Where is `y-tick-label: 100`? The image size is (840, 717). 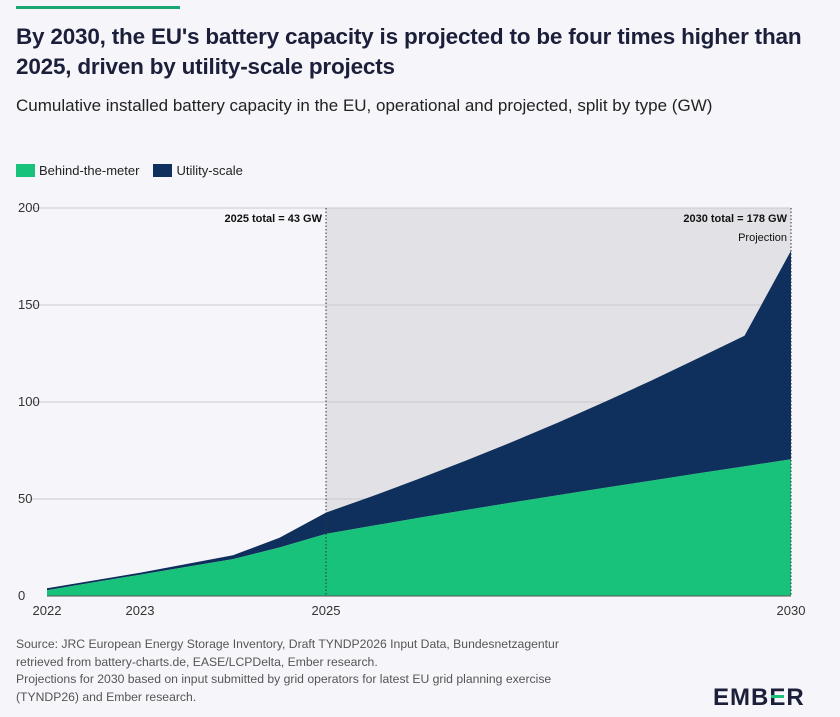 y-tick-label: 100 is located at coordinates (29, 401).